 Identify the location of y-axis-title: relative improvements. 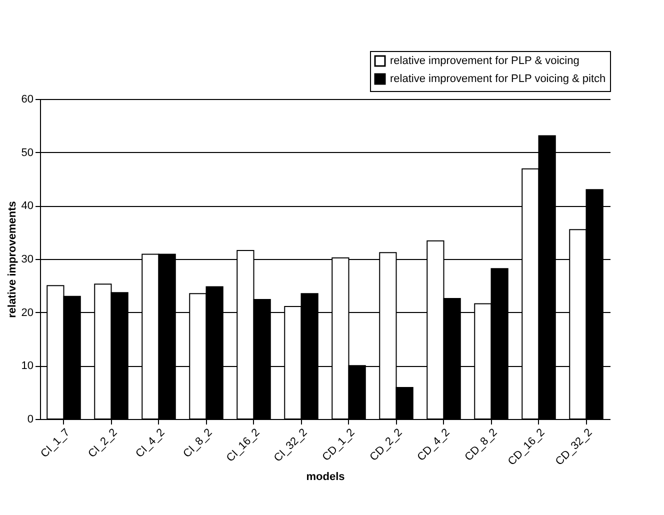
(12, 259).